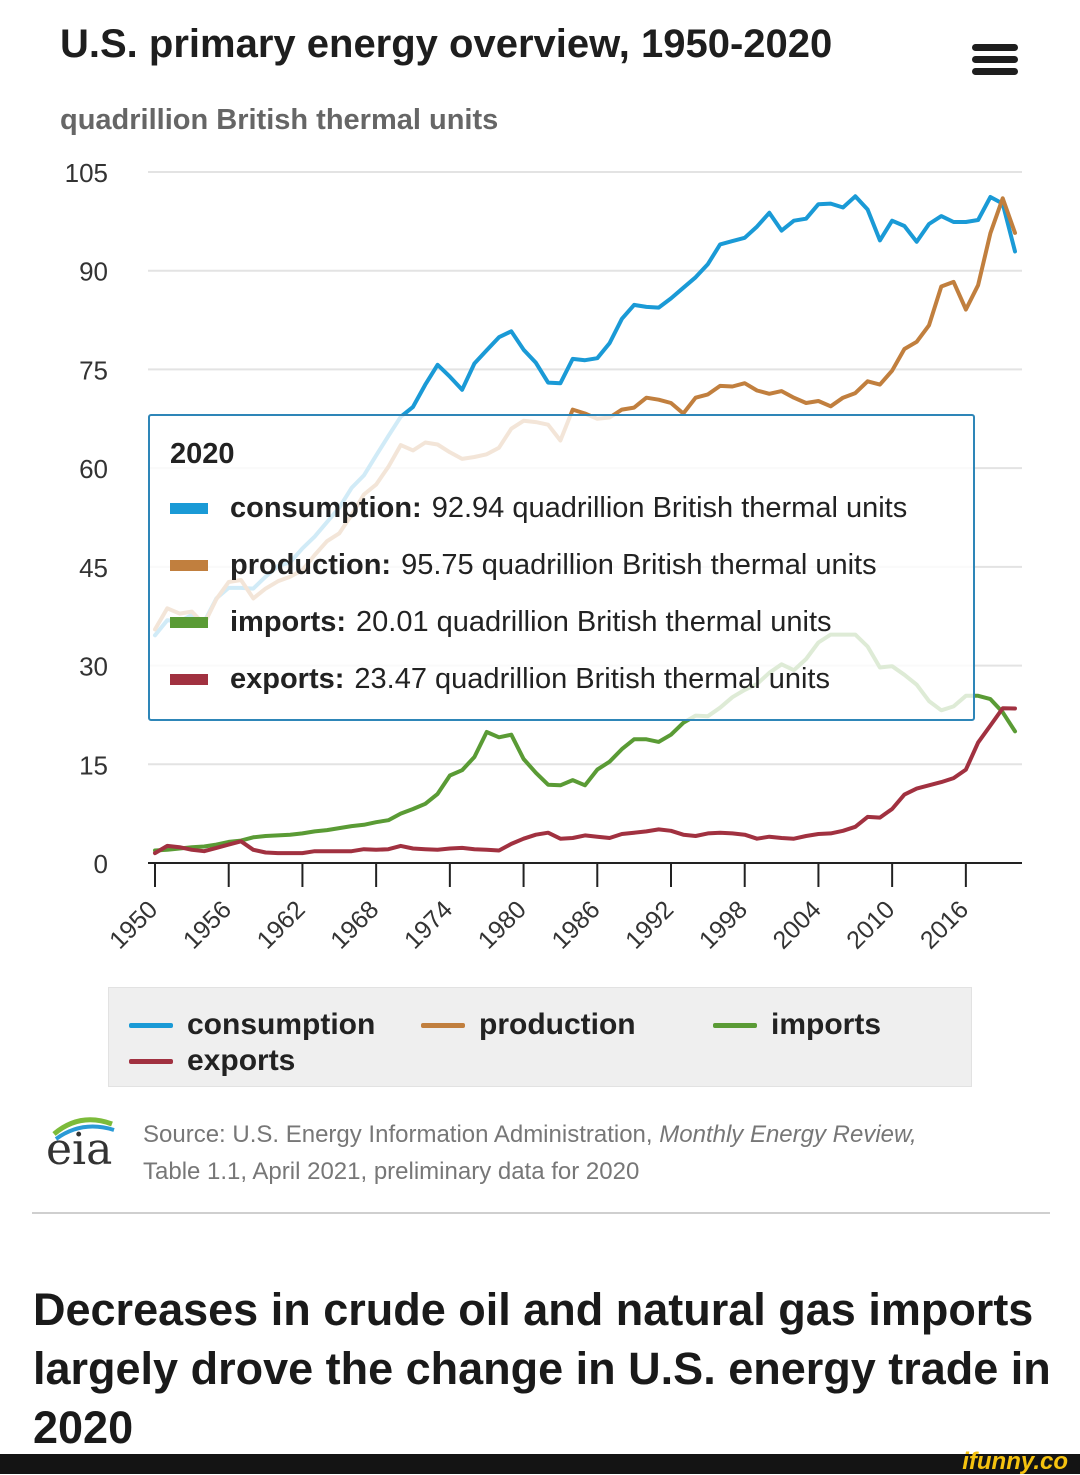 The image size is (1080, 1475). I want to click on y-tick-label: 90, so click(93, 272).